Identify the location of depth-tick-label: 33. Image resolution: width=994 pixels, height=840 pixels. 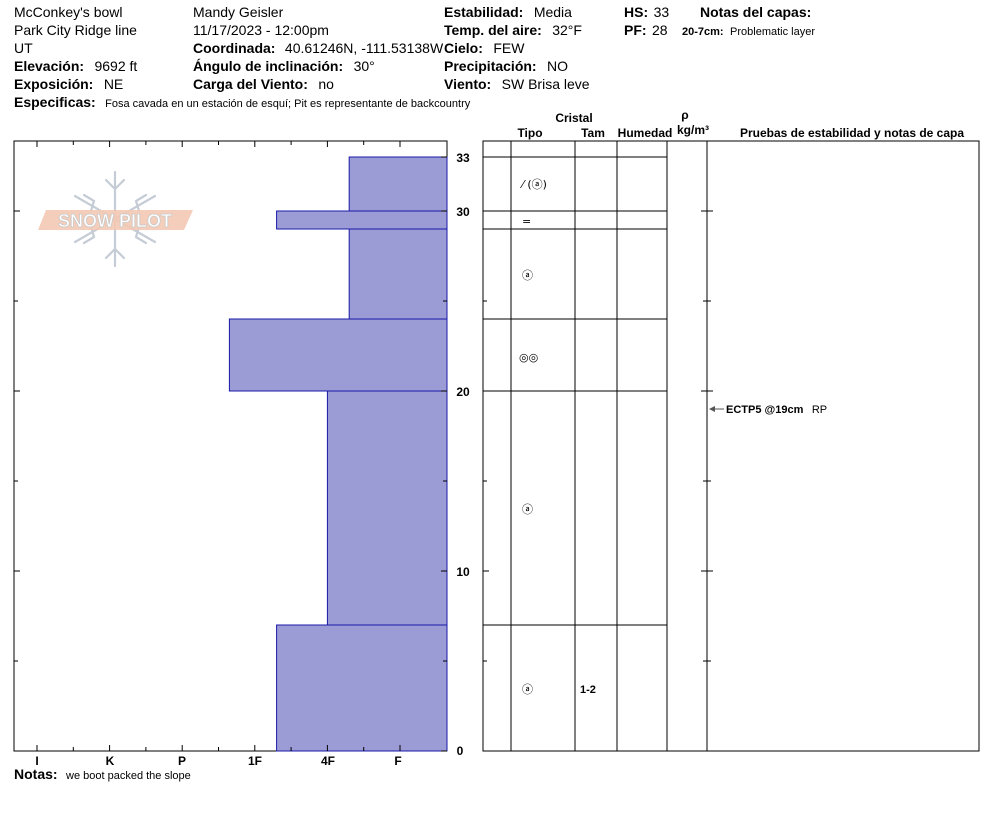
(463, 158).